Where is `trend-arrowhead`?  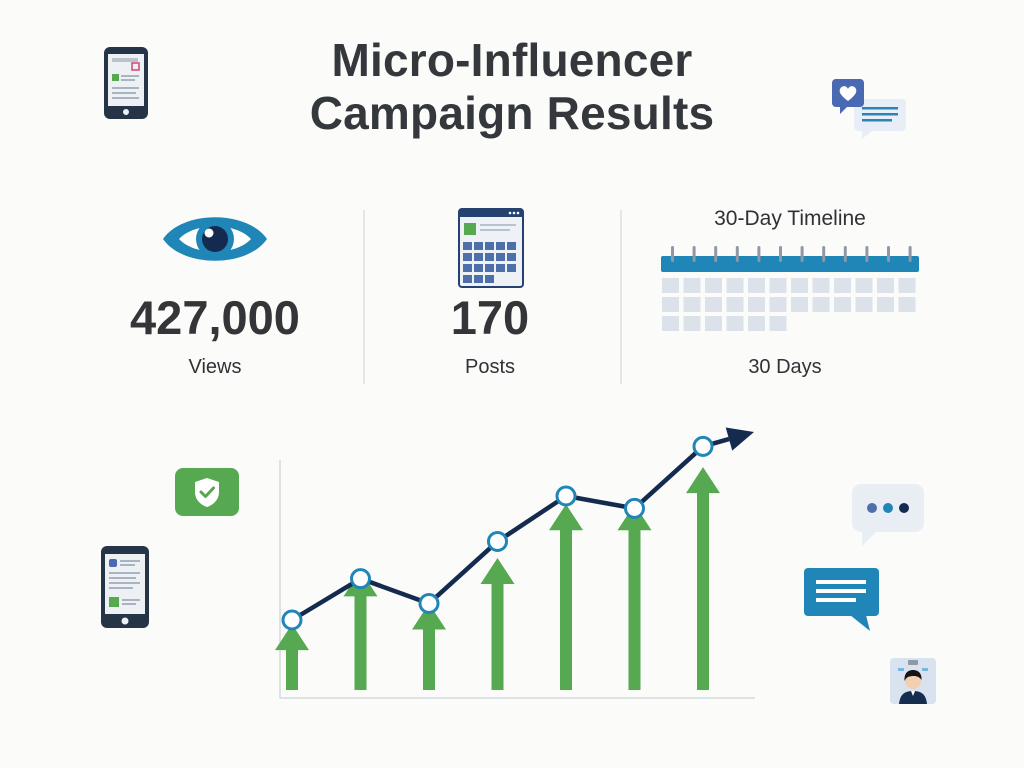 trend-arrowhead is located at coordinates (739, 439).